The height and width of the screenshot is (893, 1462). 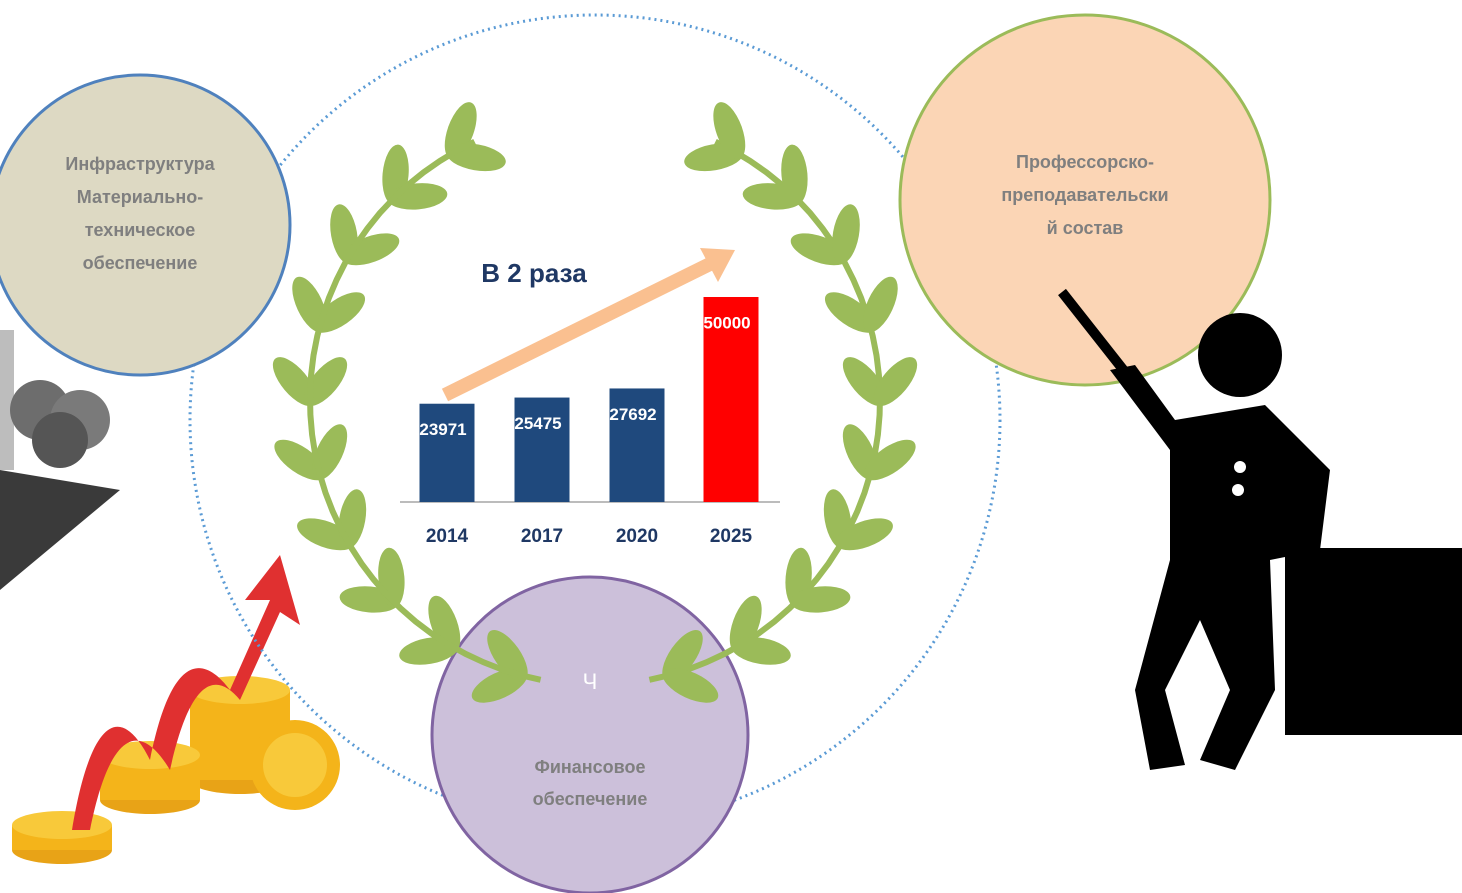 What do you see at coordinates (542, 536) in the screenshot?
I see `category-label: 2017` at bounding box center [542, 536].